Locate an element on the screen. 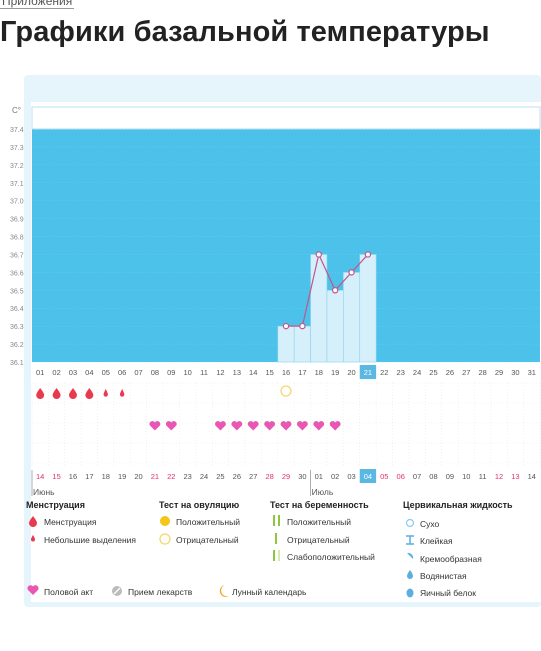 The height and width of the screenshot is (651, 541). calendar-date-label: 16 is located at coordinates (73, 476).